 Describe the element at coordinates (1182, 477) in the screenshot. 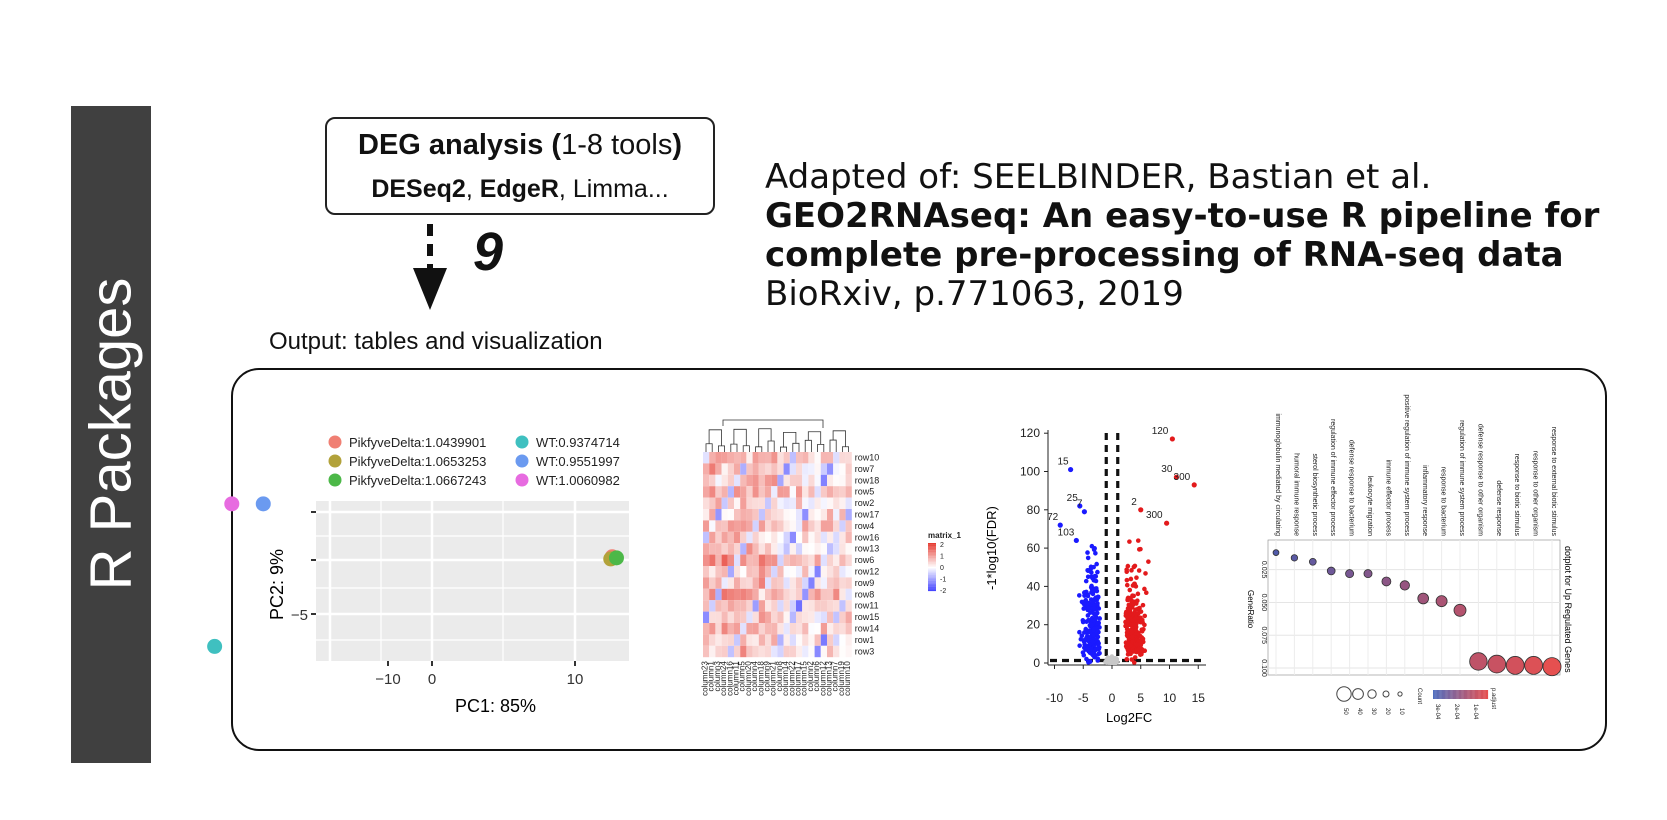

I see `volcano-point-label: 300` at that location.